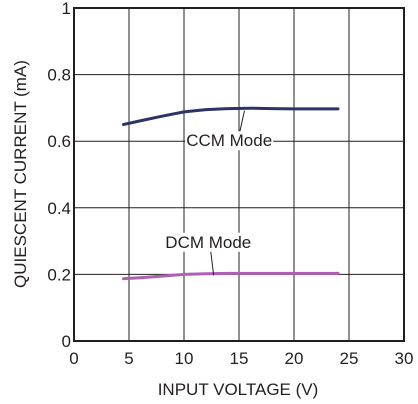  What do you see at coordinates (128, 358) in the screenshot?
I see `x-tick-label-1: 5` at bounding box center [128, 358].